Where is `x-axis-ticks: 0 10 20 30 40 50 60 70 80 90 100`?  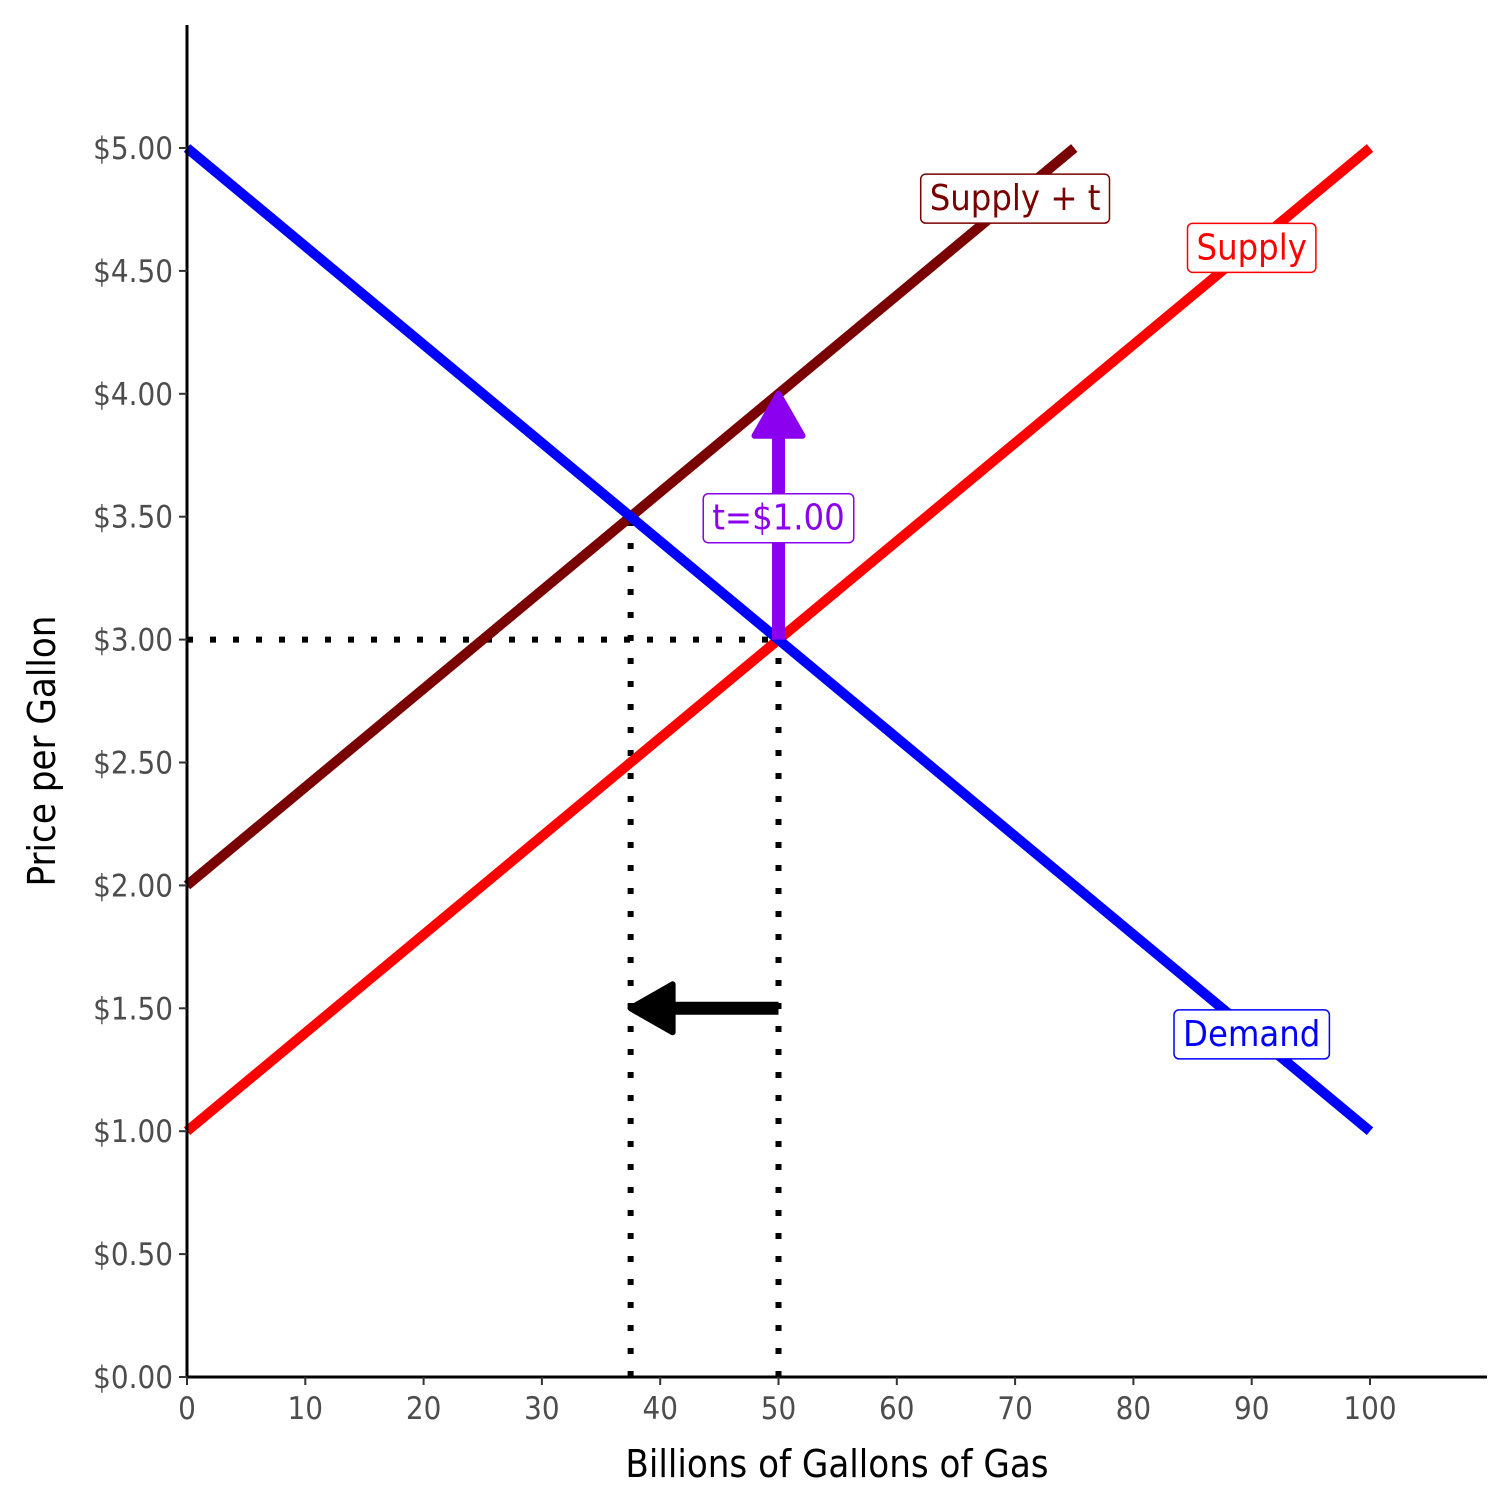 x-axis-ticks: 0 10 20 30 40 50 60 70 80 90 100 is located at coordinates (787, 1402).